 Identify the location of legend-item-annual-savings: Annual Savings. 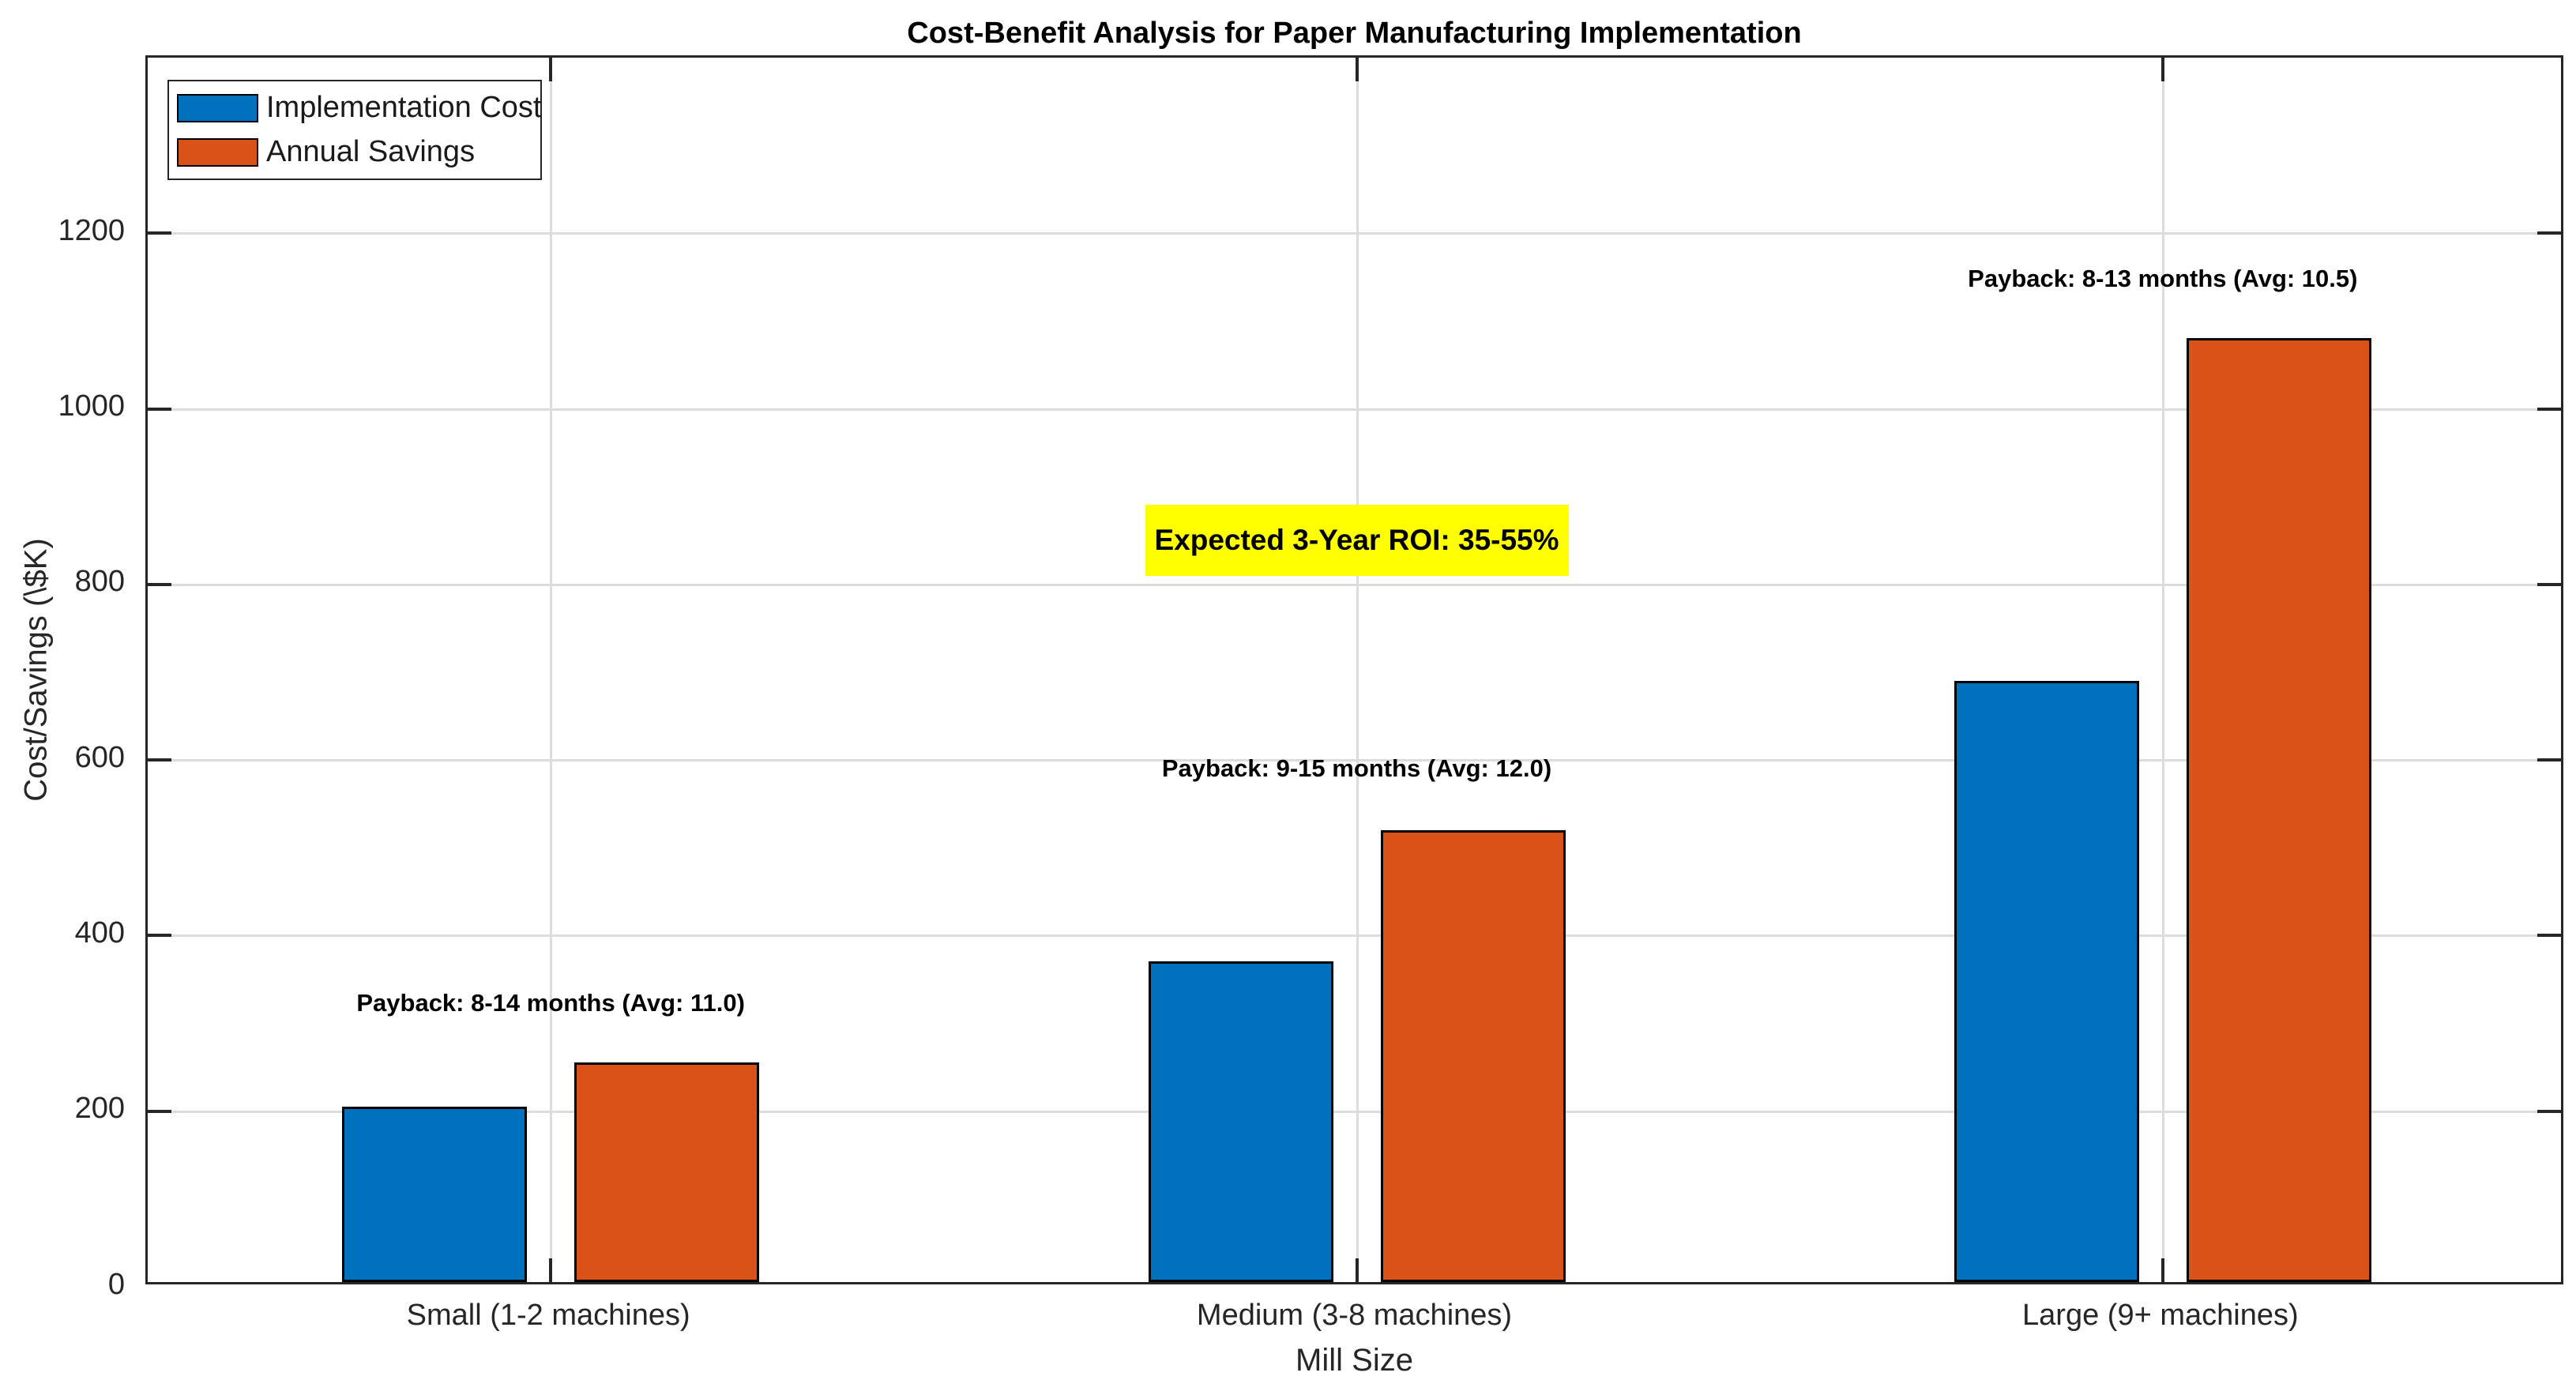
(355, 152).